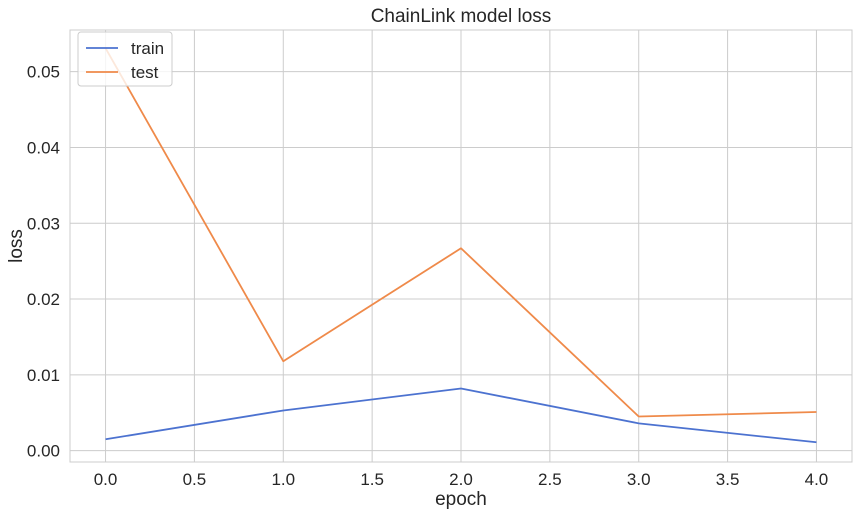 The width and height of the screenshot is (858, 515). I want to click on y-tick-label: 0.04, so click(43, 147).